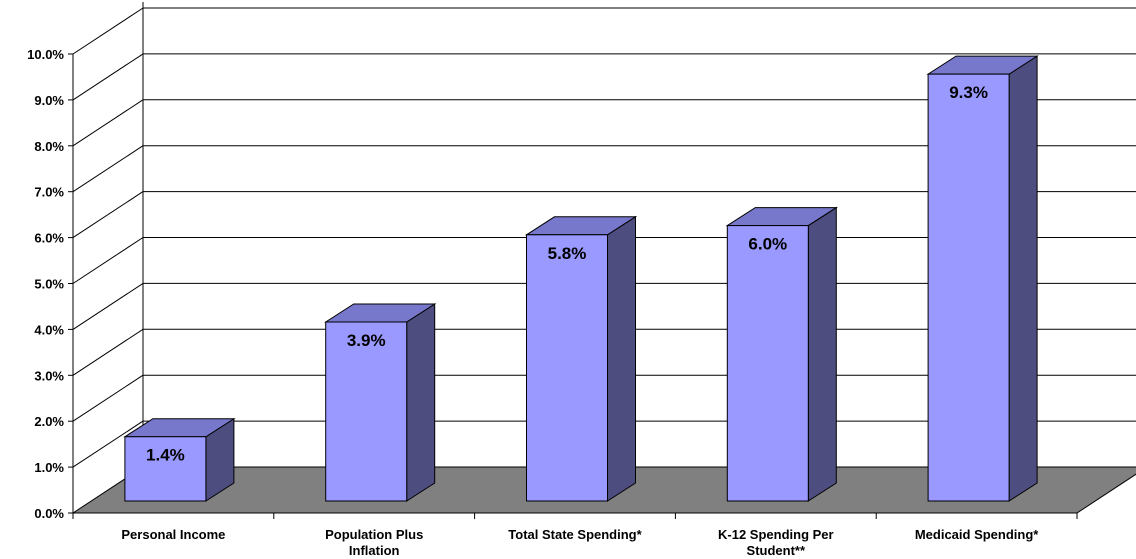 The height and width of the screenshot is (559, 1136). What do you see at coordinates (49, 329) in the screenshot?
I see `y-tick-label: 4.0%` at bounding box center [49, 329].